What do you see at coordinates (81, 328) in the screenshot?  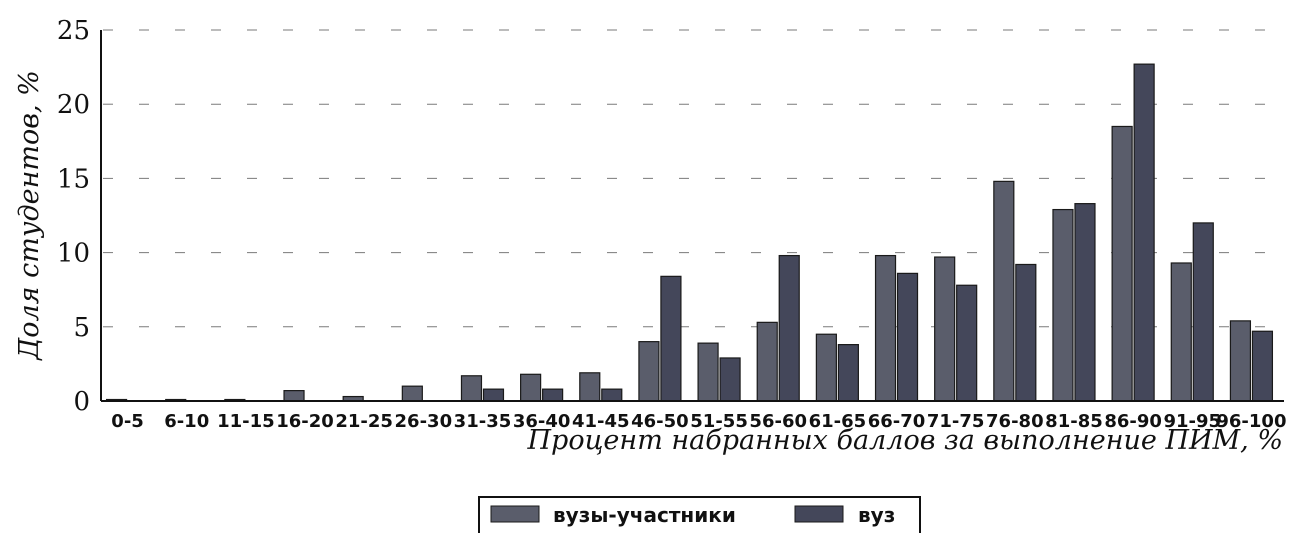 I see `y-tick-label: 5` at bounding box center [81, 328].